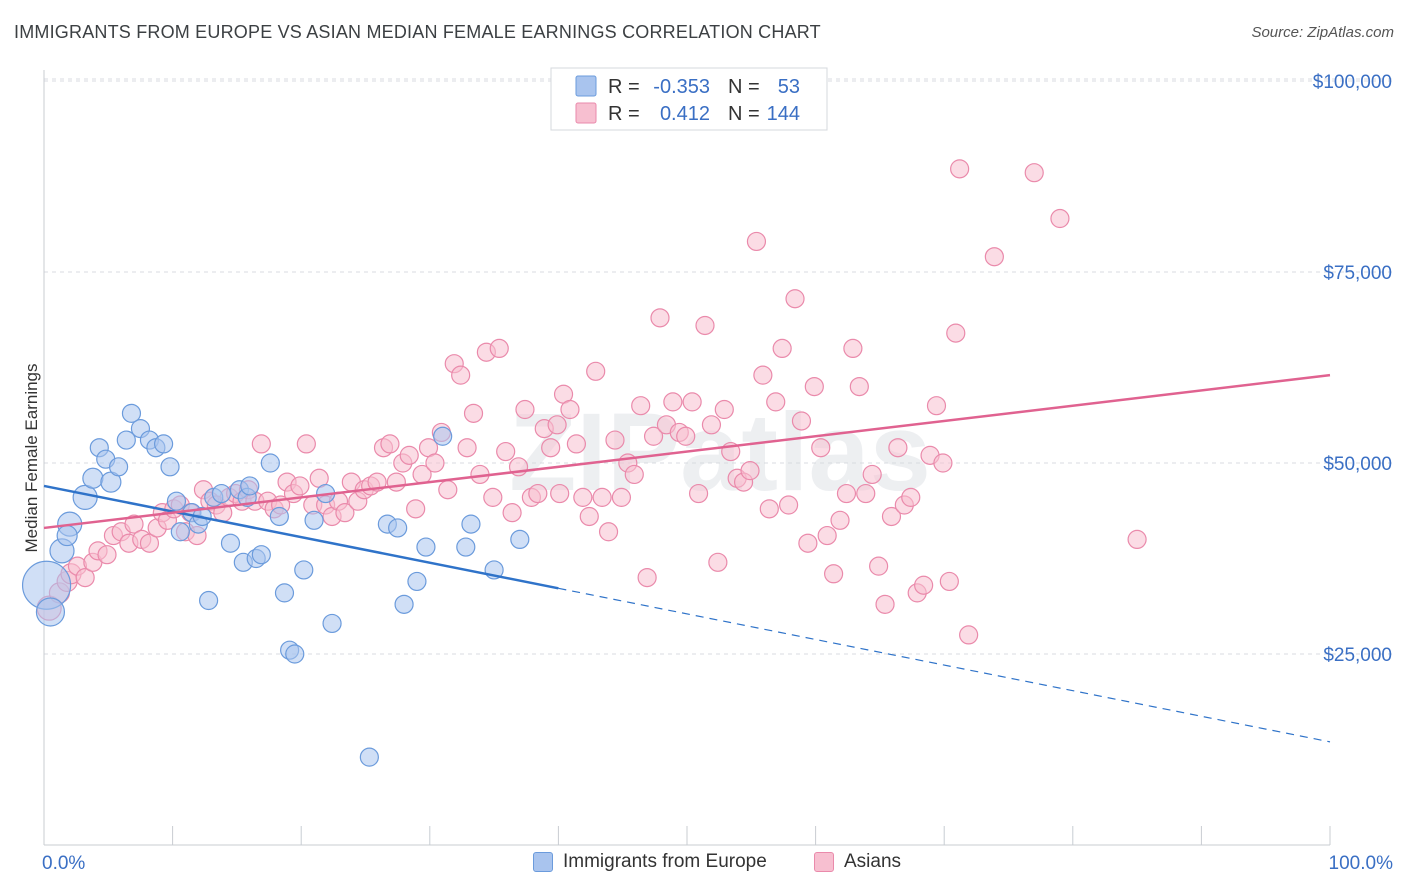 This screenshot has height=892, width=1406. Describe the element at coordinates (824, 862) in the screenshot. I see `legend-swatch-asians` at that location.